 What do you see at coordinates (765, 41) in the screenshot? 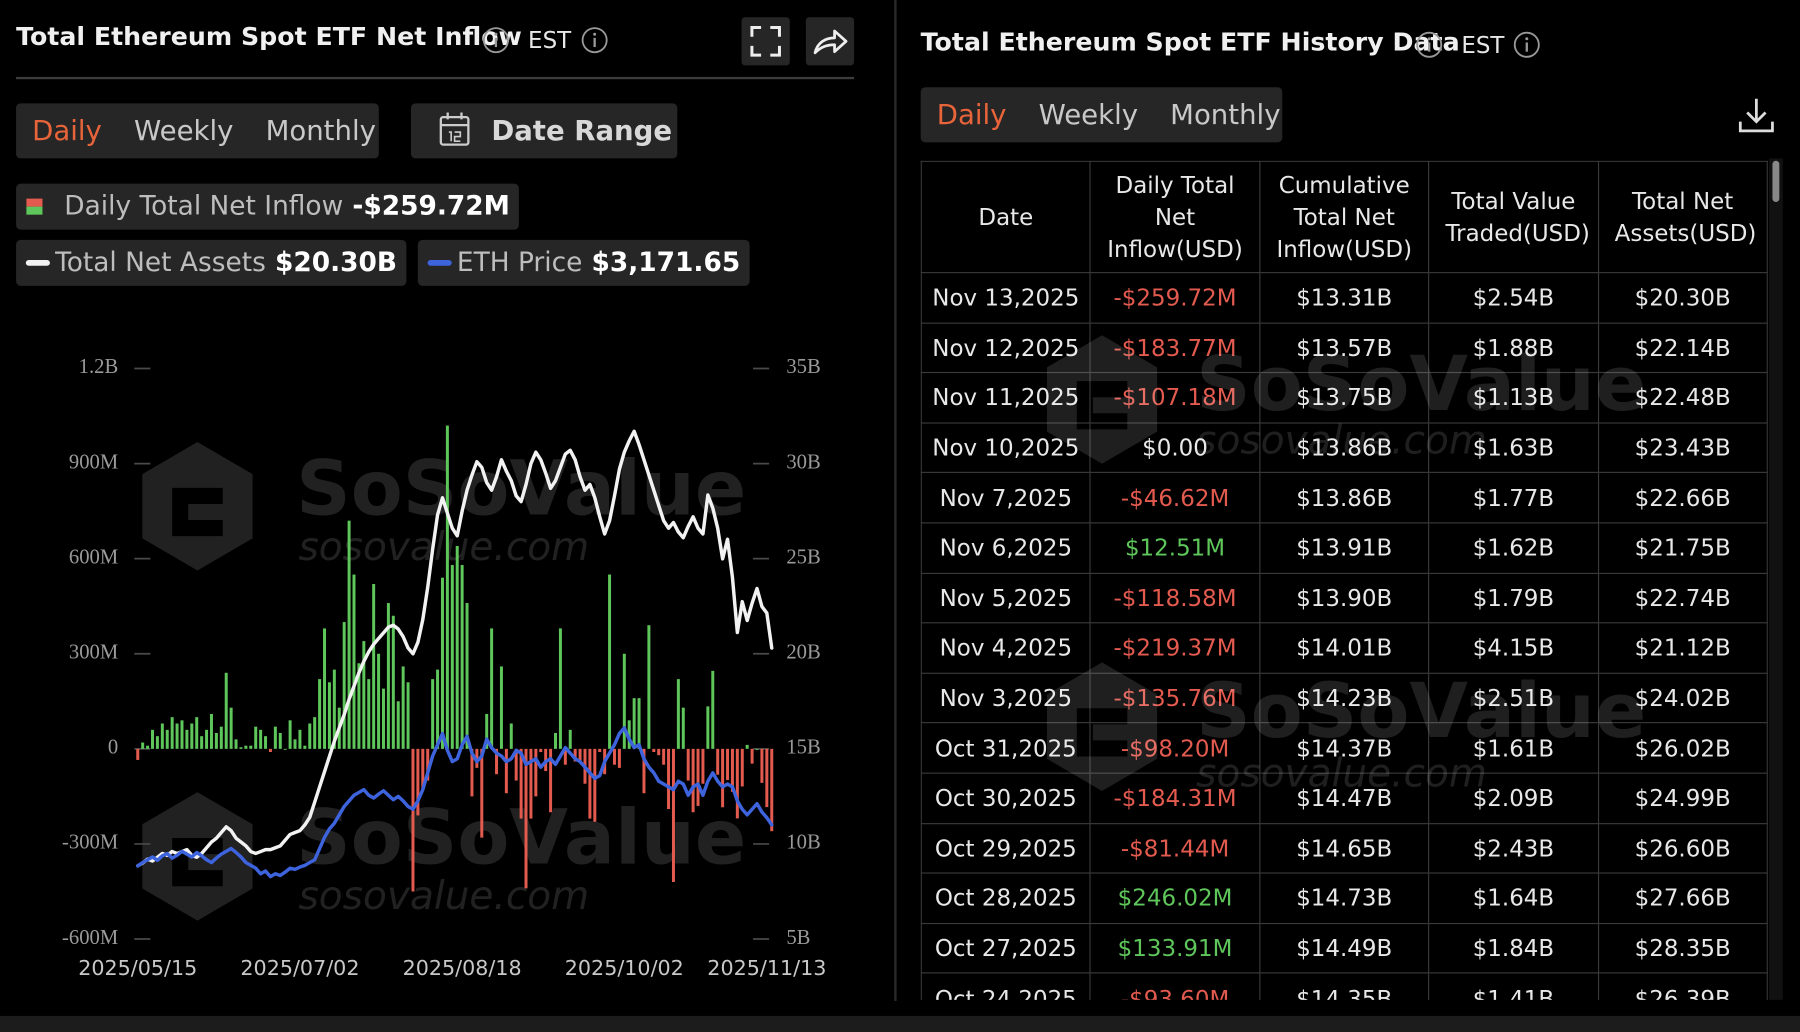
I see `fullscreen-button` at bounding box center [765, 41].